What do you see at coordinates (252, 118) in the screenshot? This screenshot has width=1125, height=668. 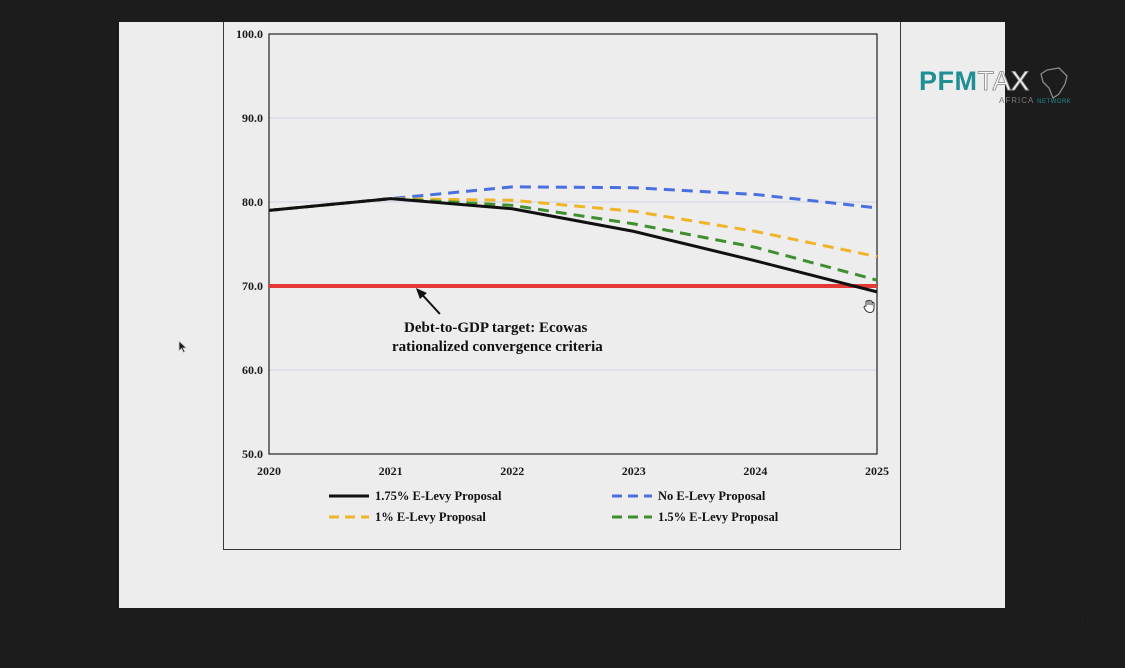 I see `y-tick-label: 90.0` at bounding box center [252, 118].